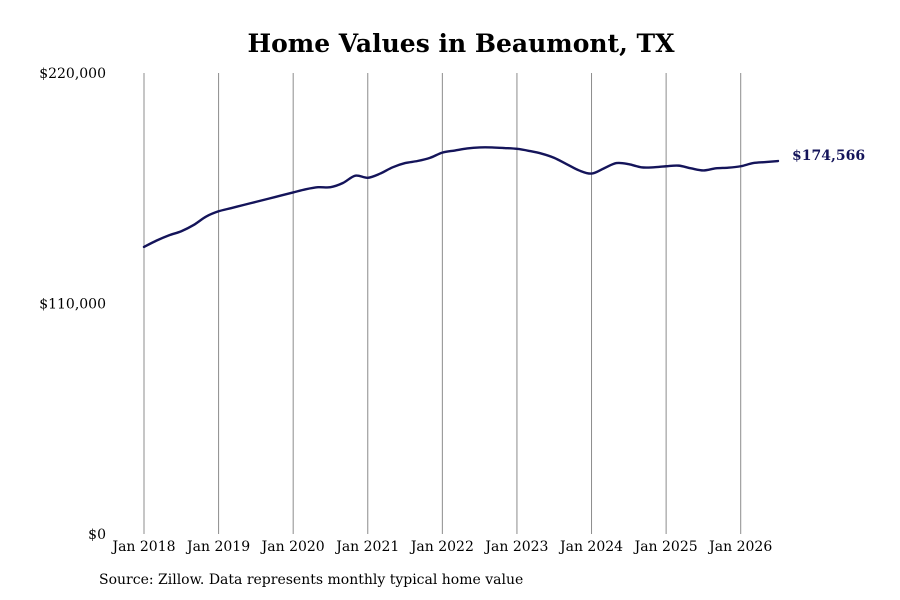 The image size is (900, 600). Describe the element at coordinates (461, 43) in the screenshot. I see `chart-title: Home Values in Beaumont, TX` at that location.